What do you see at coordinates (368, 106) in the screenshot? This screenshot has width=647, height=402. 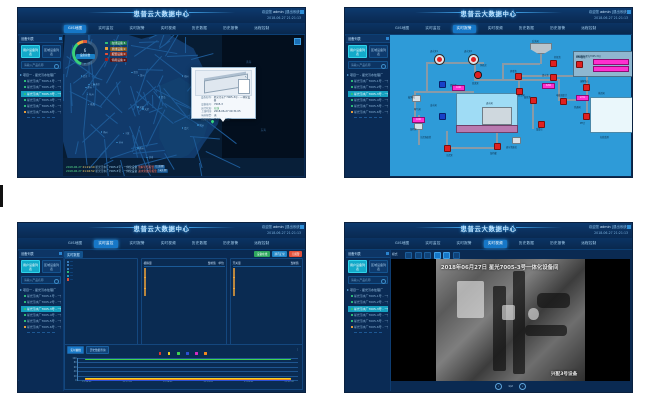 I see `sidebar-item-4: 星光污水厂7005-5号 - 一体化设备` at bounding box center [368, 106].